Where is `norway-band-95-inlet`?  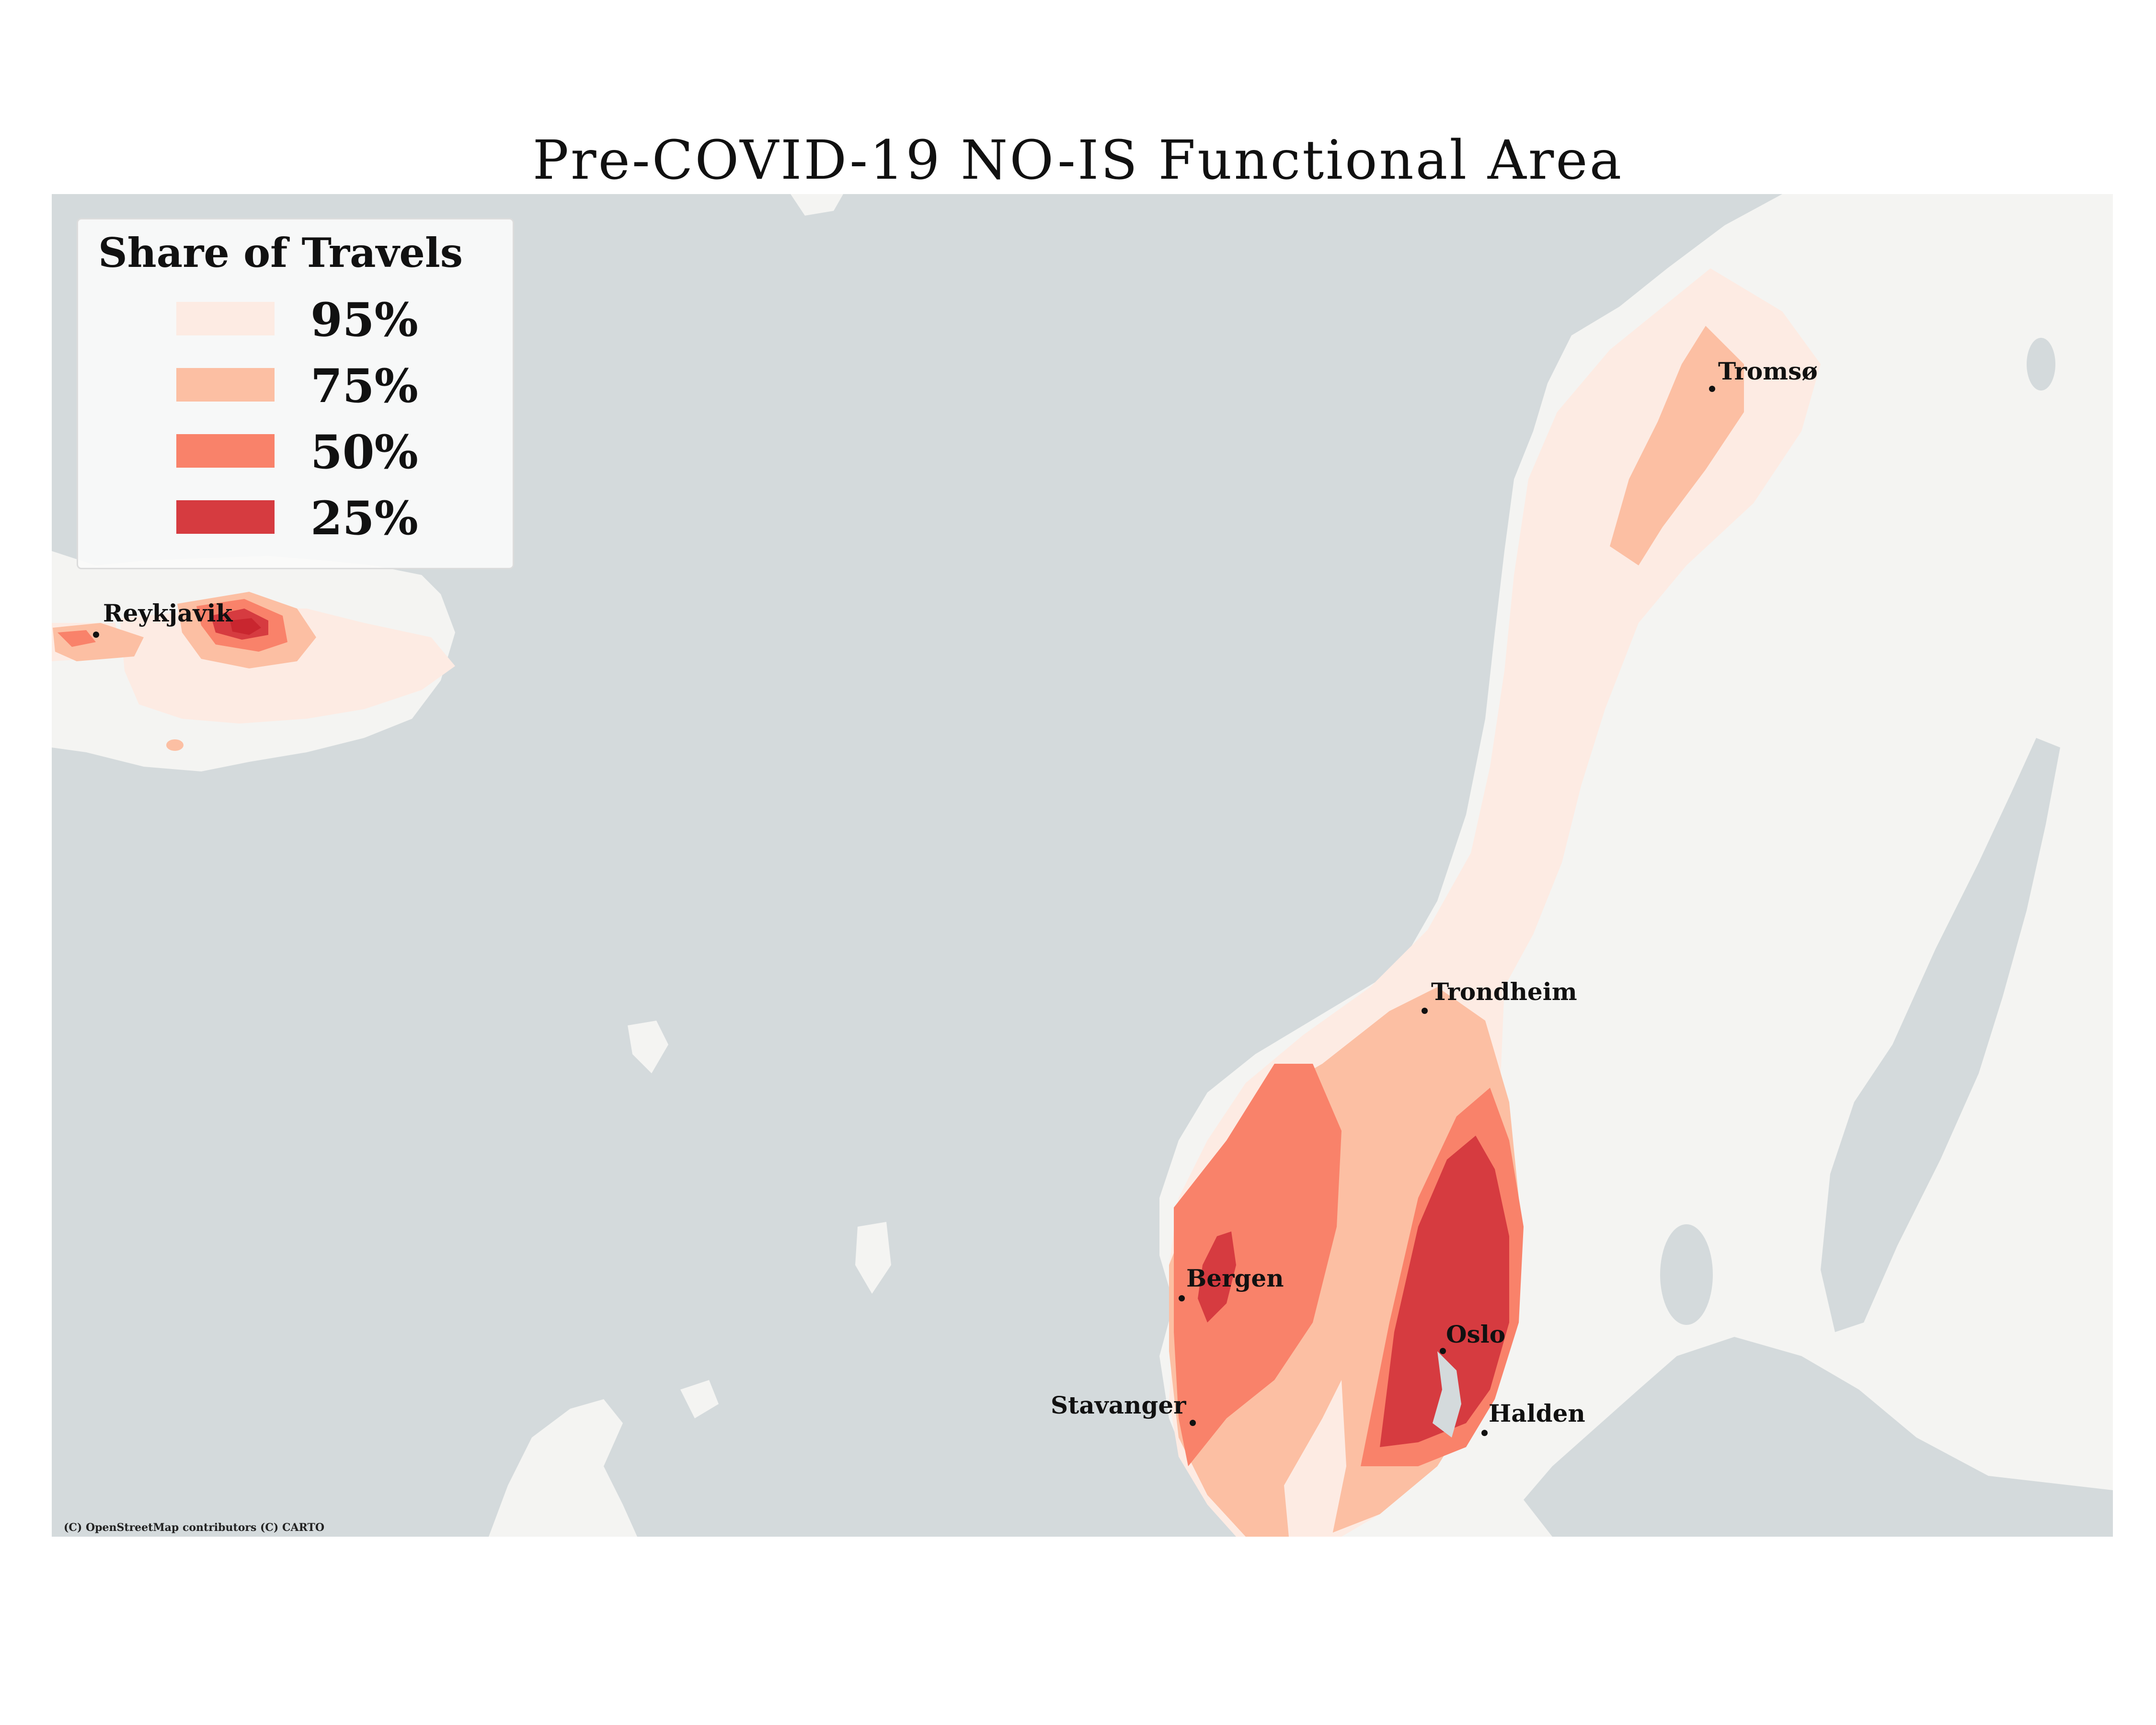
norway-band-95-inlet is located at coordinates (1315, 1458).